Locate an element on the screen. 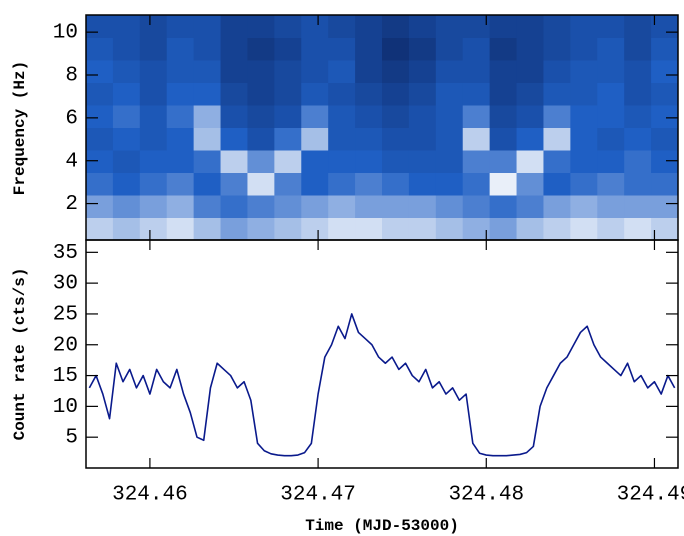 The image size is (684, 536). y-tick-label: 4 is located at coordinates (71, 161).